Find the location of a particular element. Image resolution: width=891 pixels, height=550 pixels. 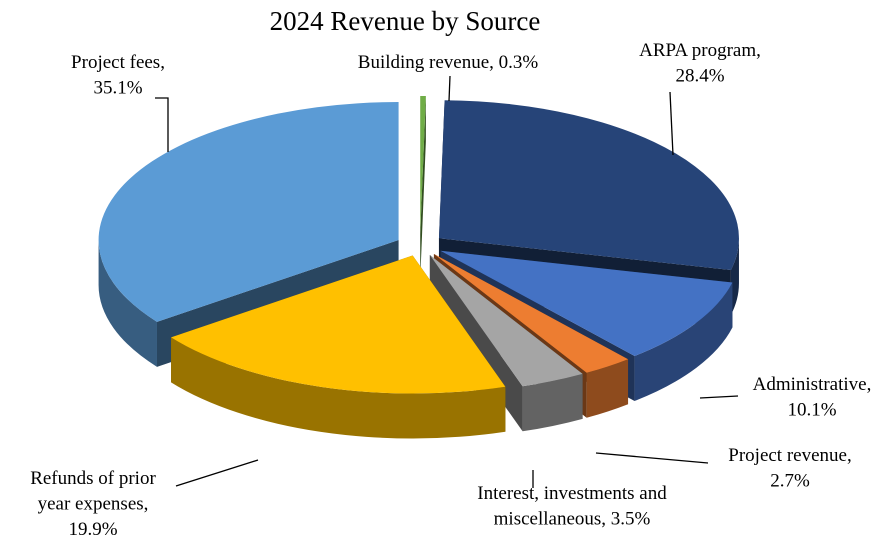

data-label-line: Refunds of prior is located at coordinates (93, 478).